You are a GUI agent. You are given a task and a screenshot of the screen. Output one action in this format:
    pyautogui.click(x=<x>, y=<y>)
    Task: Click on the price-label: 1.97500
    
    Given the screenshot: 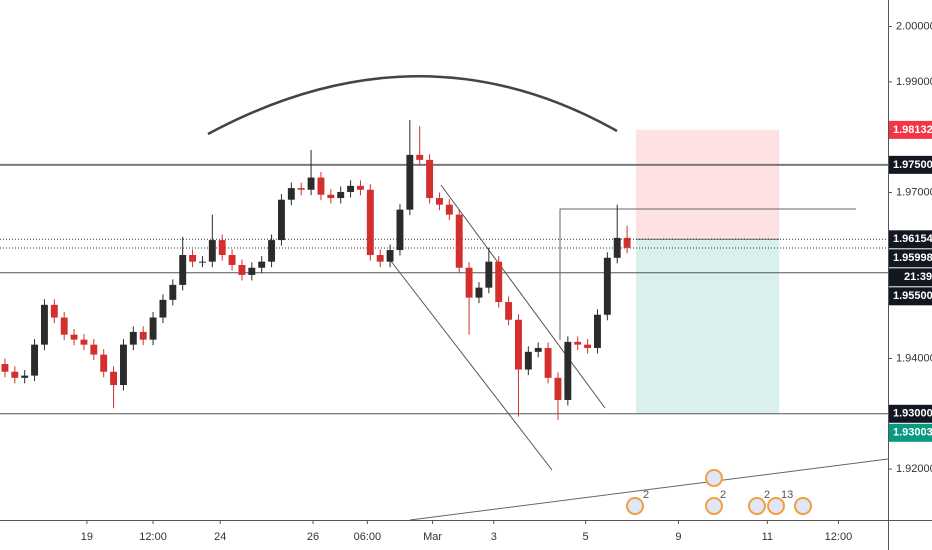 What is the action you would take?
    pyautogui.click(x=912, y=165)
    